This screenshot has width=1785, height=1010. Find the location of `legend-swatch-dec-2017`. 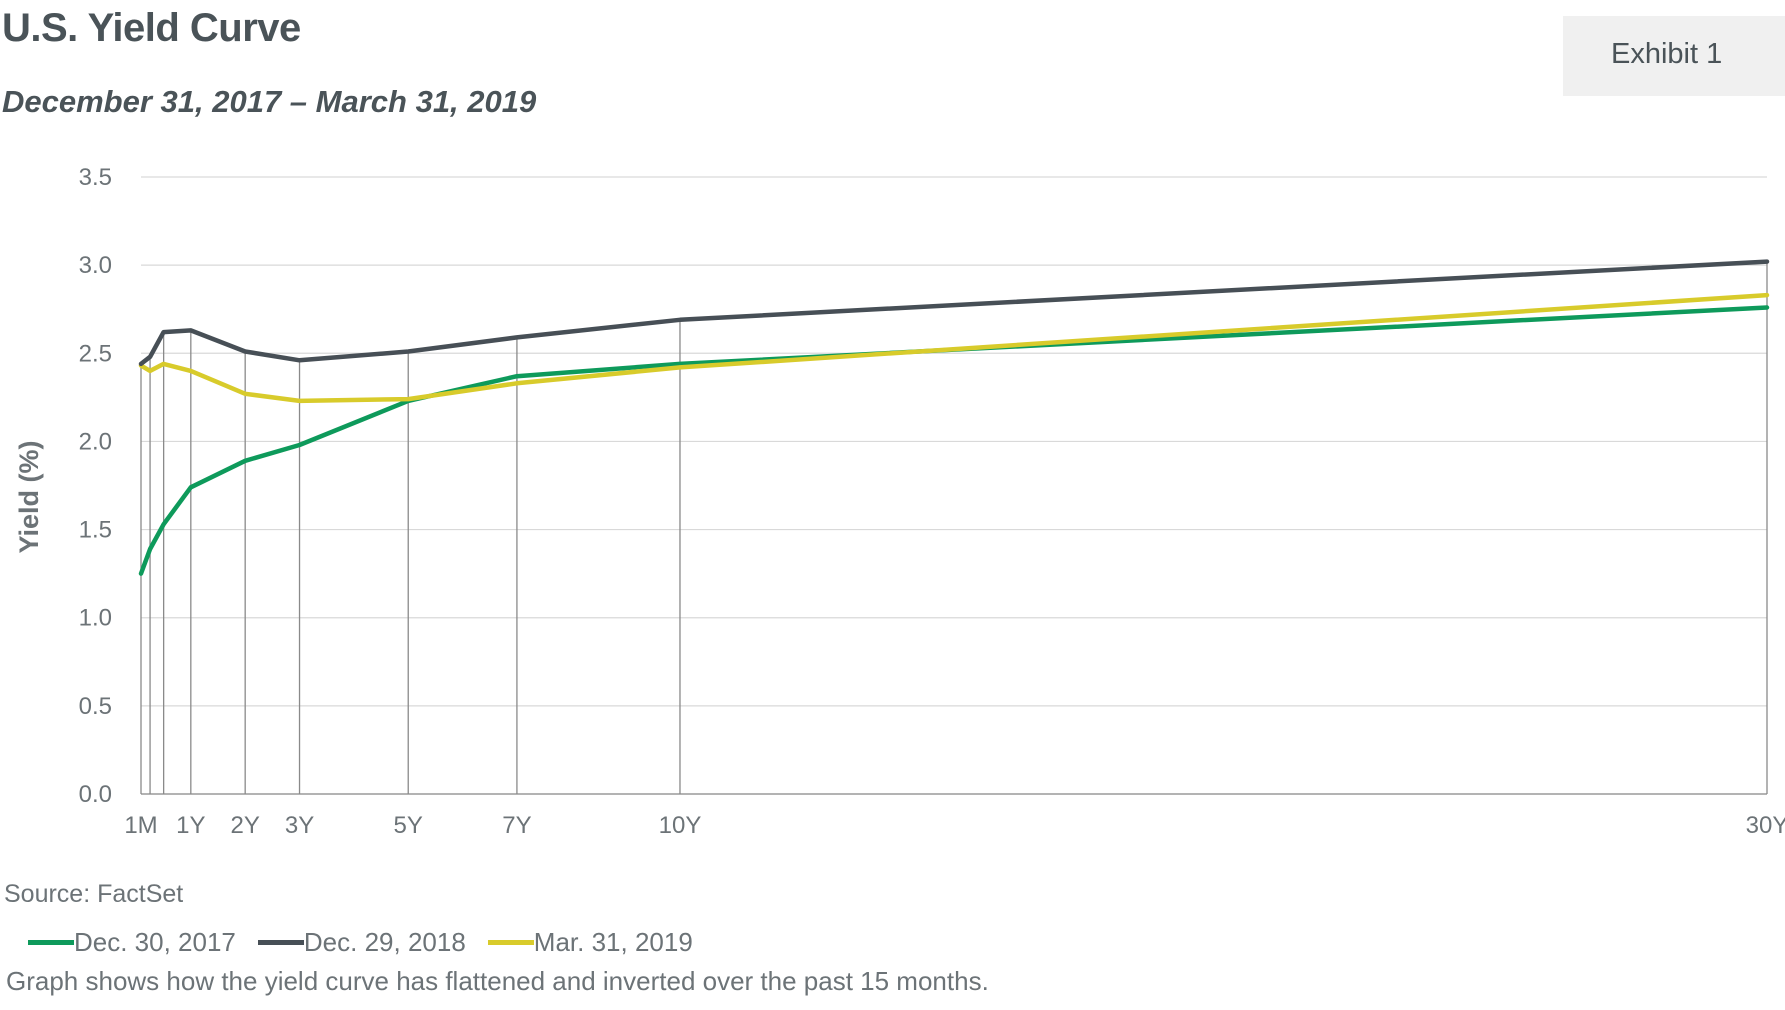

legend-swatch-dec-2017 is located at coordinates (51, 942).